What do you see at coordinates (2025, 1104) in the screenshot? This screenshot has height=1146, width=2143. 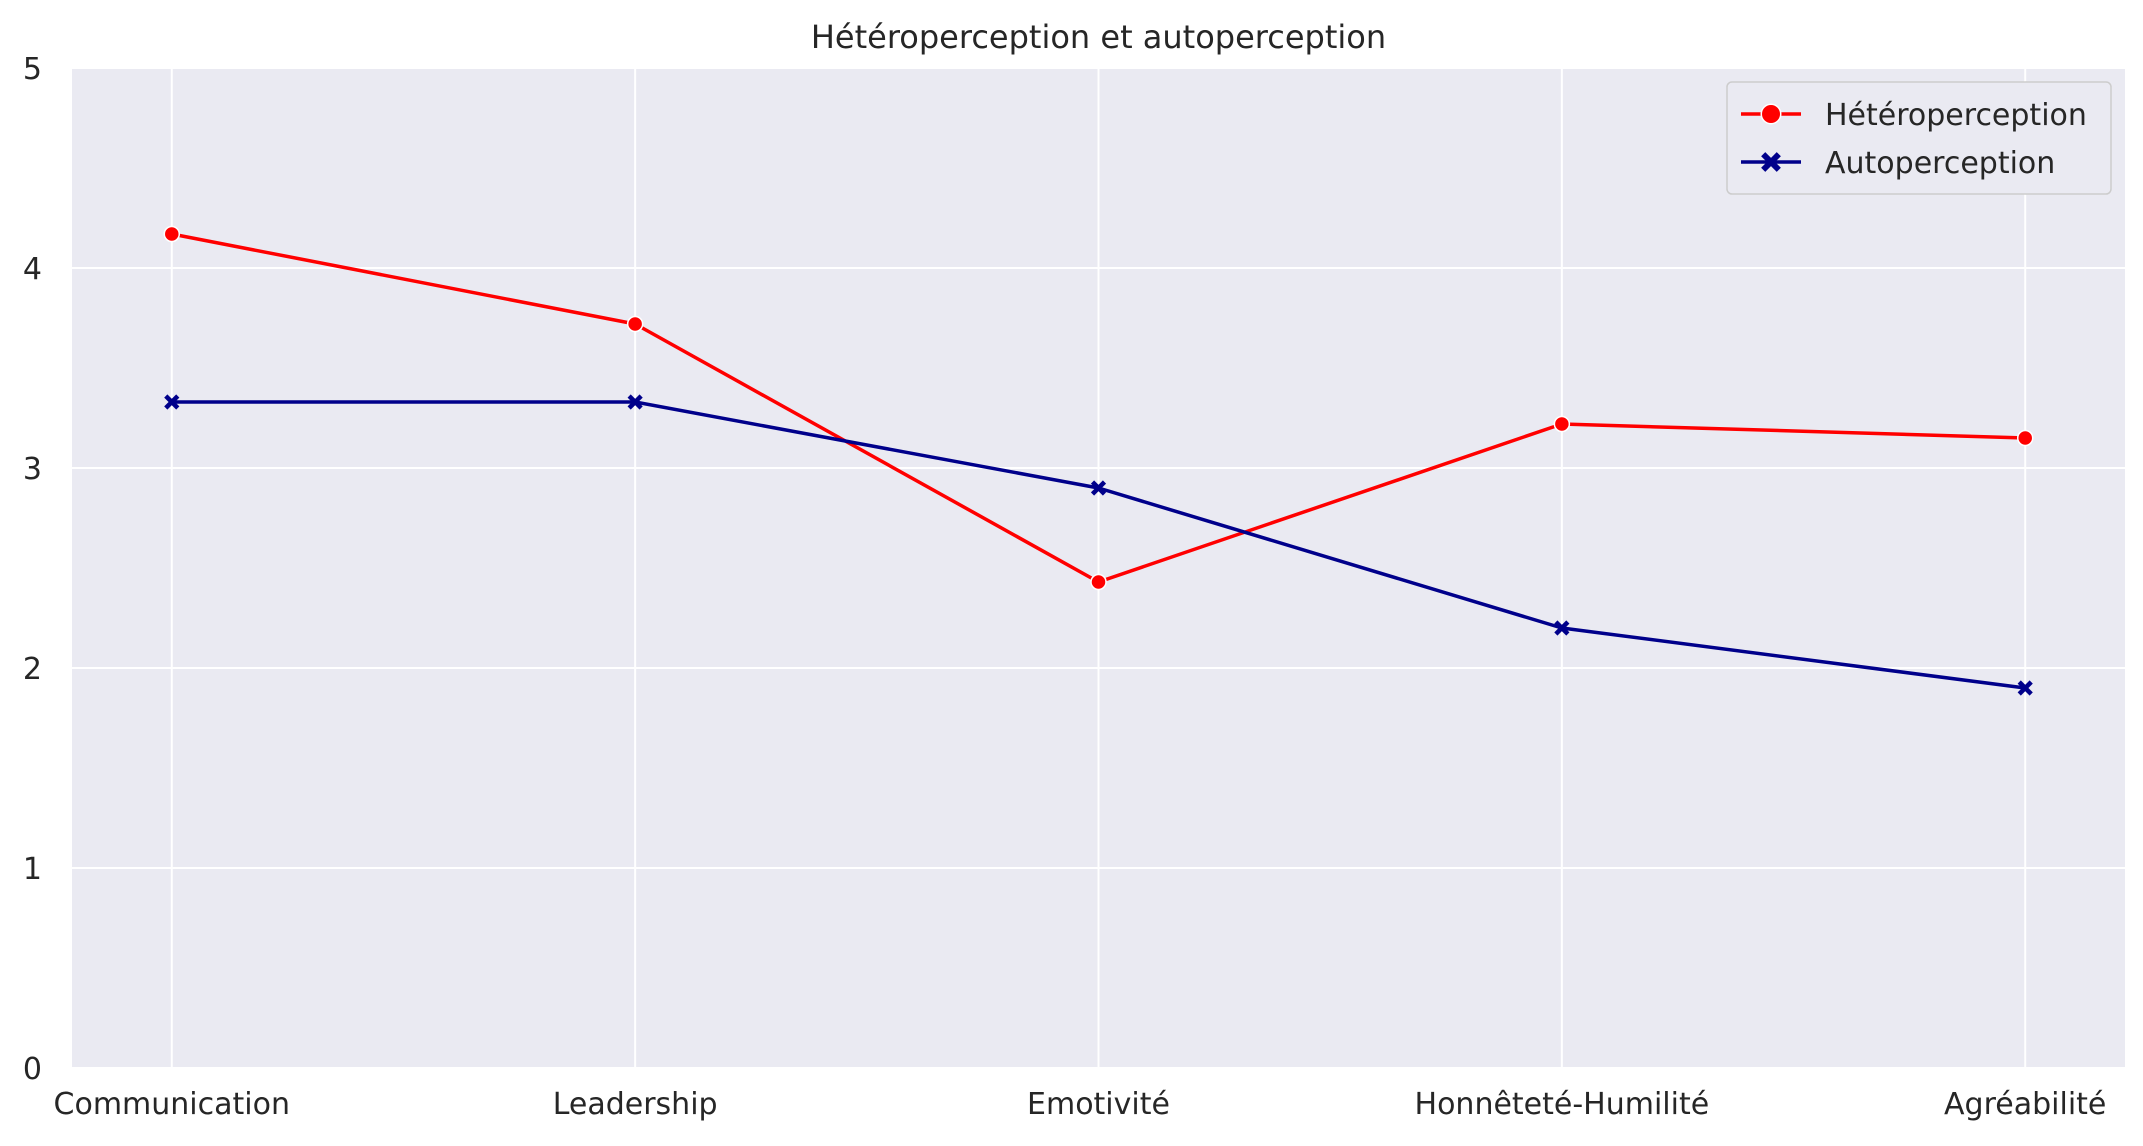 I see `x-tick-label: Agréabilité` at bounding box center [2025, 1104].